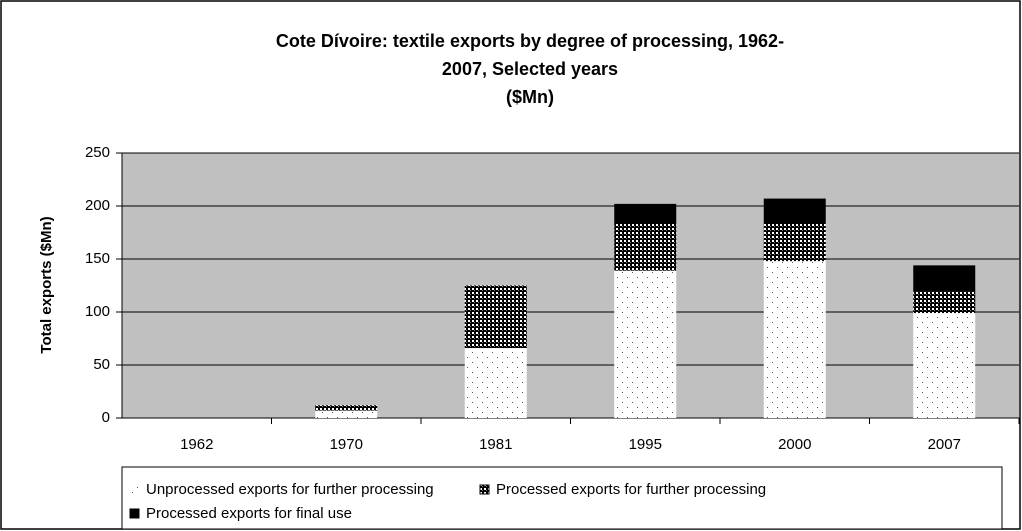 Image resolution: width=1022 pixels, height=531 pixels. What do you see at coordinates (631, 489) in the screenshot?
I see `legend-label: Processed exports for further processing` at bounding box center [631, 489].